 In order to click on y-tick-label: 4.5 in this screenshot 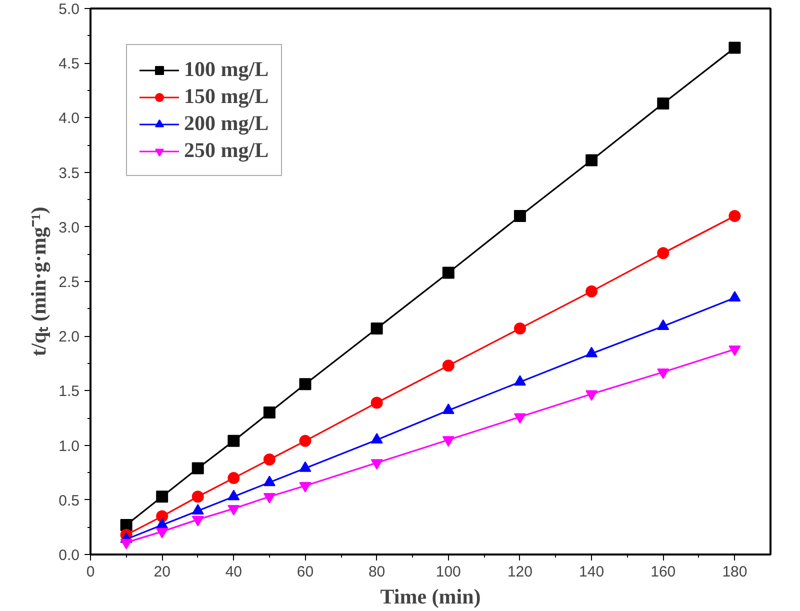, I will do `click(69, 64)`.